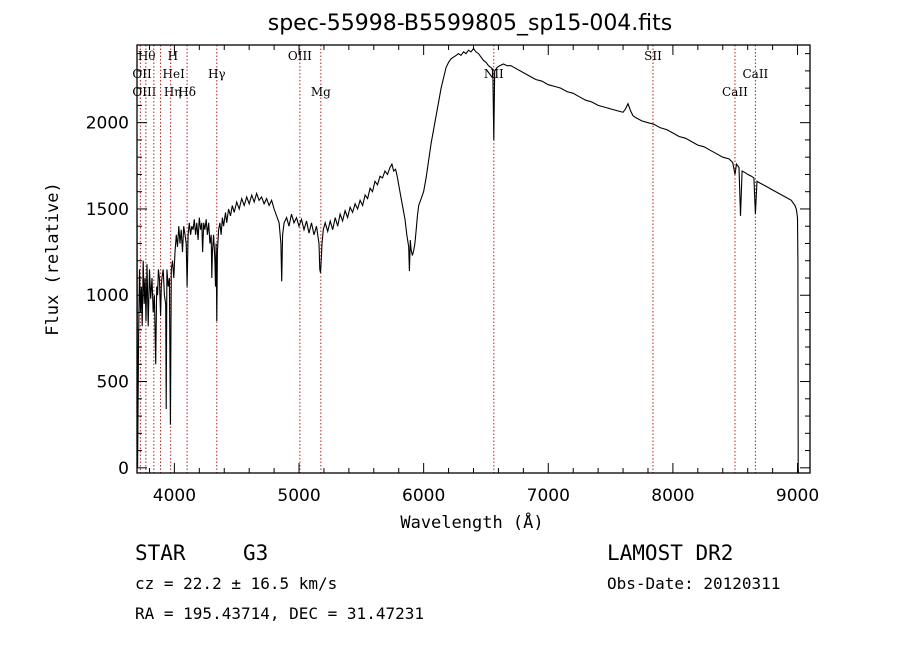  What do you see at coordinates (470, 23) in the screenshot?
I see `chart-title: spec-55998-B5599805_sp15-004.fits` at bounding box center [470, 23].